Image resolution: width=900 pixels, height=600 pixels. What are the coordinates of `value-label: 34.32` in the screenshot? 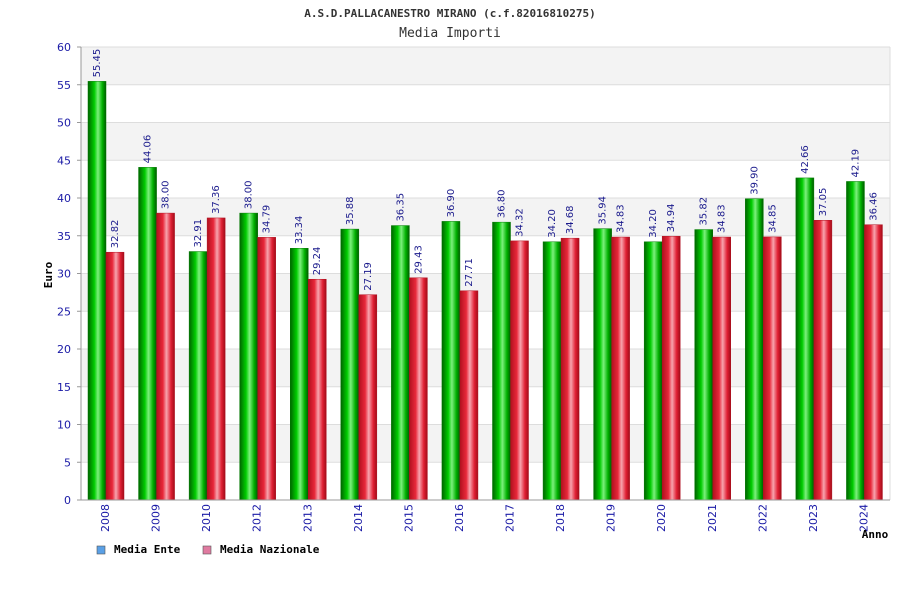 It's located at (520, 222).